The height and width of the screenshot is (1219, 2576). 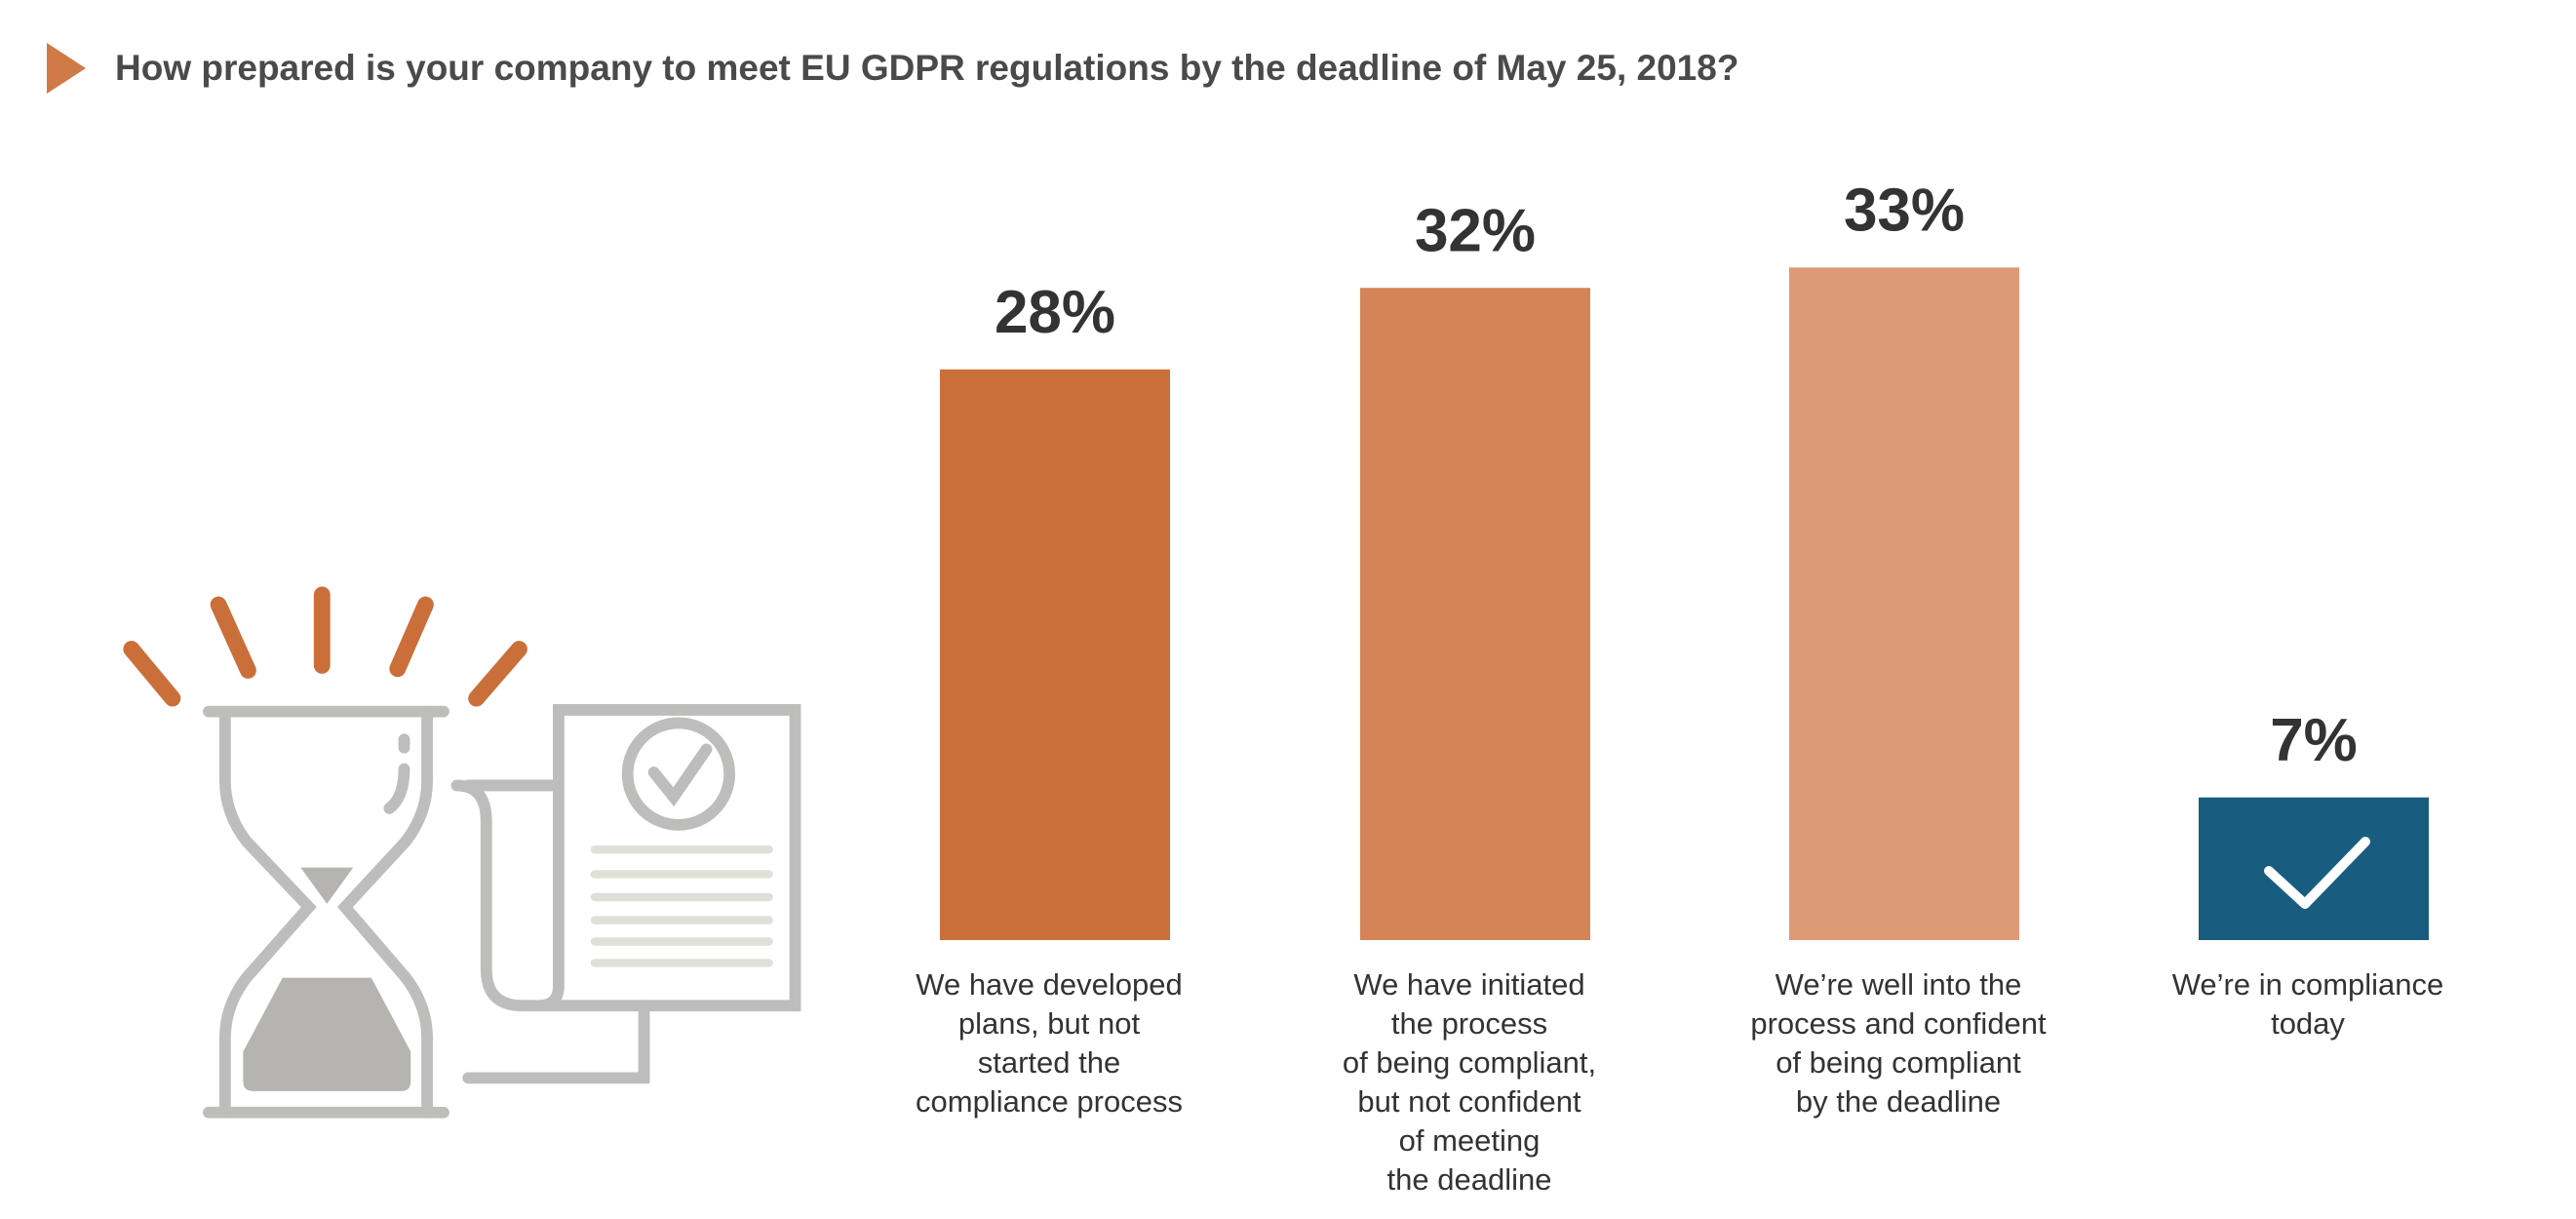 I want to click on category-label: the process, so click(x=1469, y=1023).